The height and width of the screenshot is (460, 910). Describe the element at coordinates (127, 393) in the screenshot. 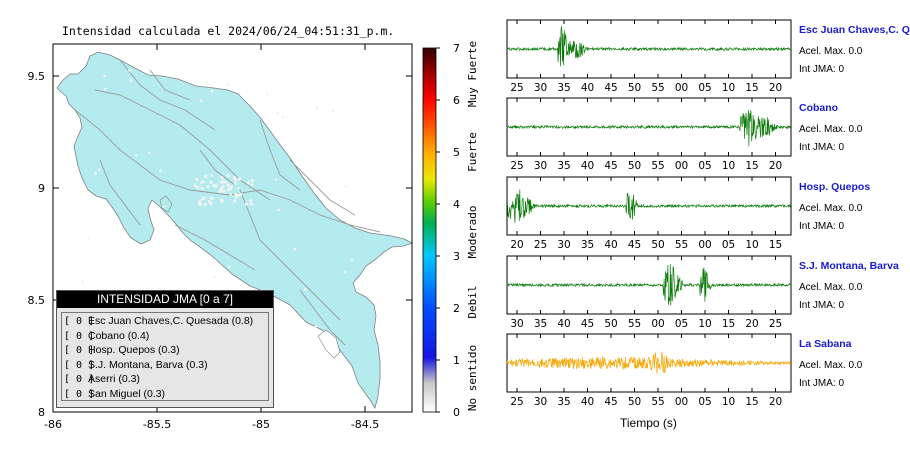

I see `legend-item-label: San Miguel (0.3)` at that location.